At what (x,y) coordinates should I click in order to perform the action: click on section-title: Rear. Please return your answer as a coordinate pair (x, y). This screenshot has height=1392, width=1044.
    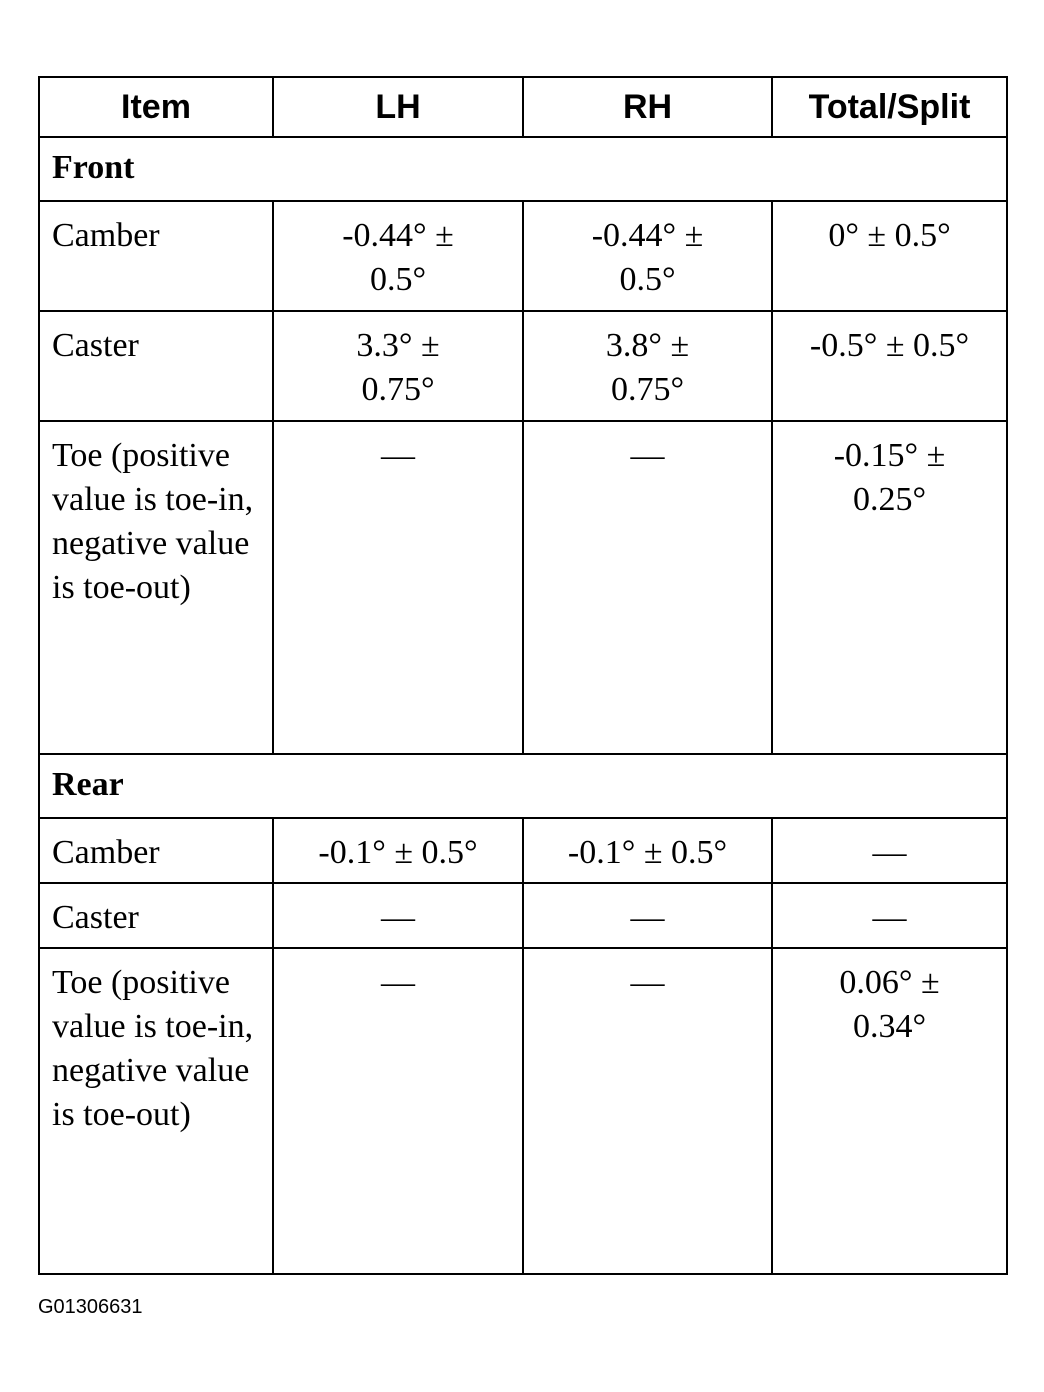
    Looking at the image, I should click on (523, 786).